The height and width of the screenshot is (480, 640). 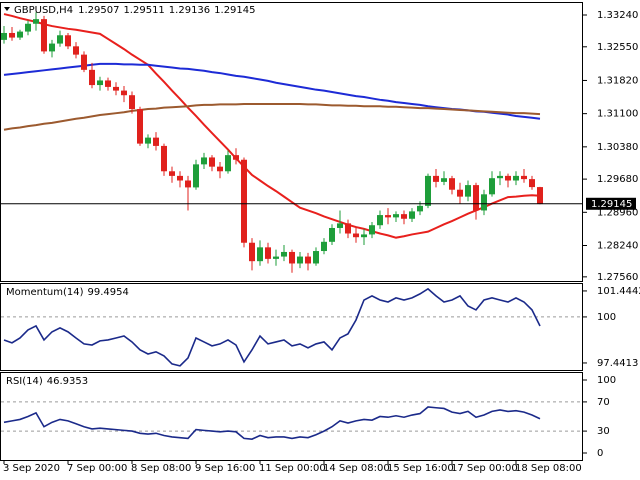 I want to click on current-price-box, so click(x=611, y=203).